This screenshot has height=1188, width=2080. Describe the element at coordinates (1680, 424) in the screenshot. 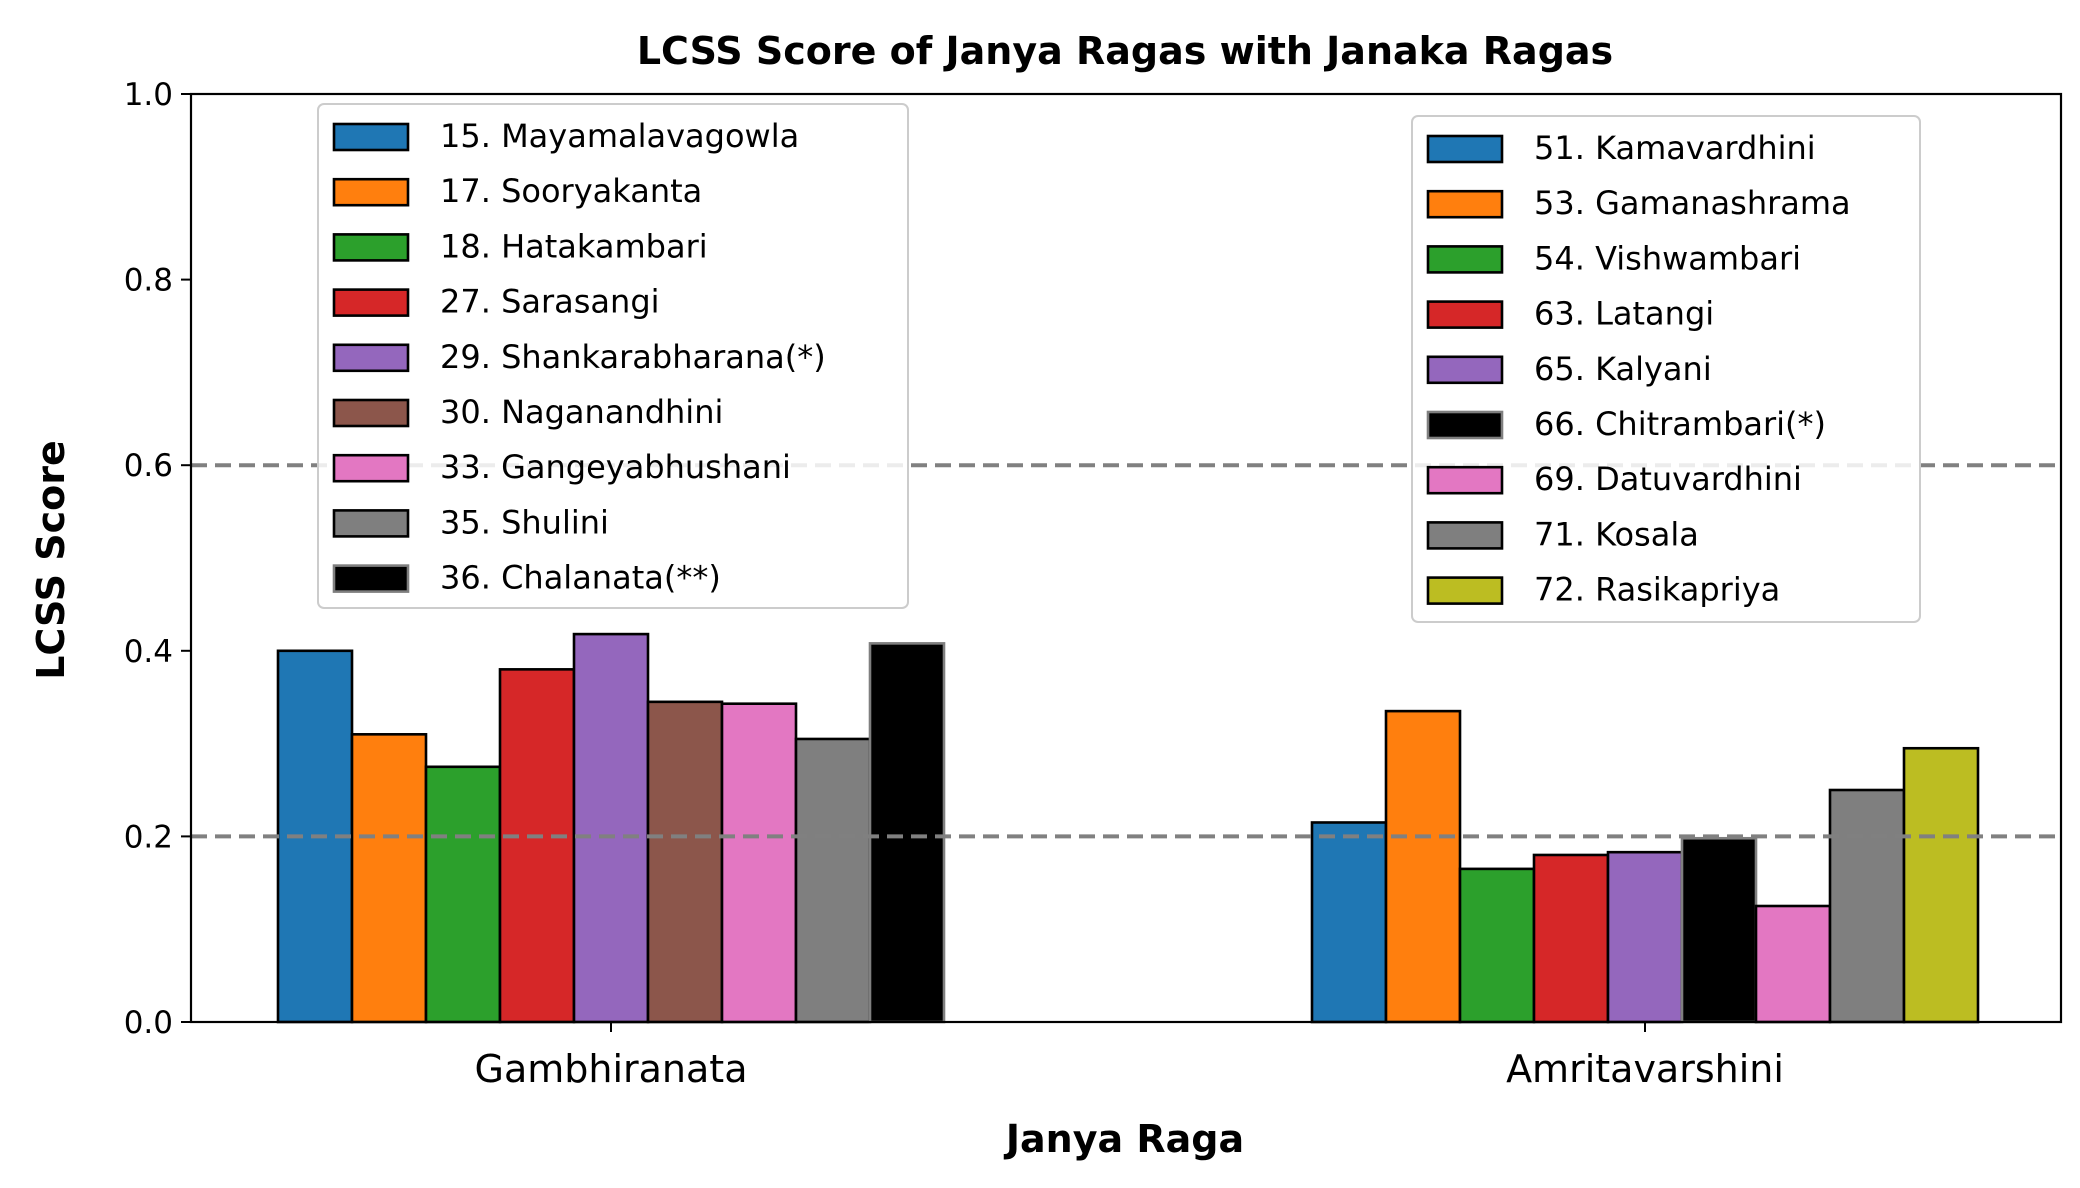

I see `legend-label-1-5: 66. Chitrambari(*)` at that location.